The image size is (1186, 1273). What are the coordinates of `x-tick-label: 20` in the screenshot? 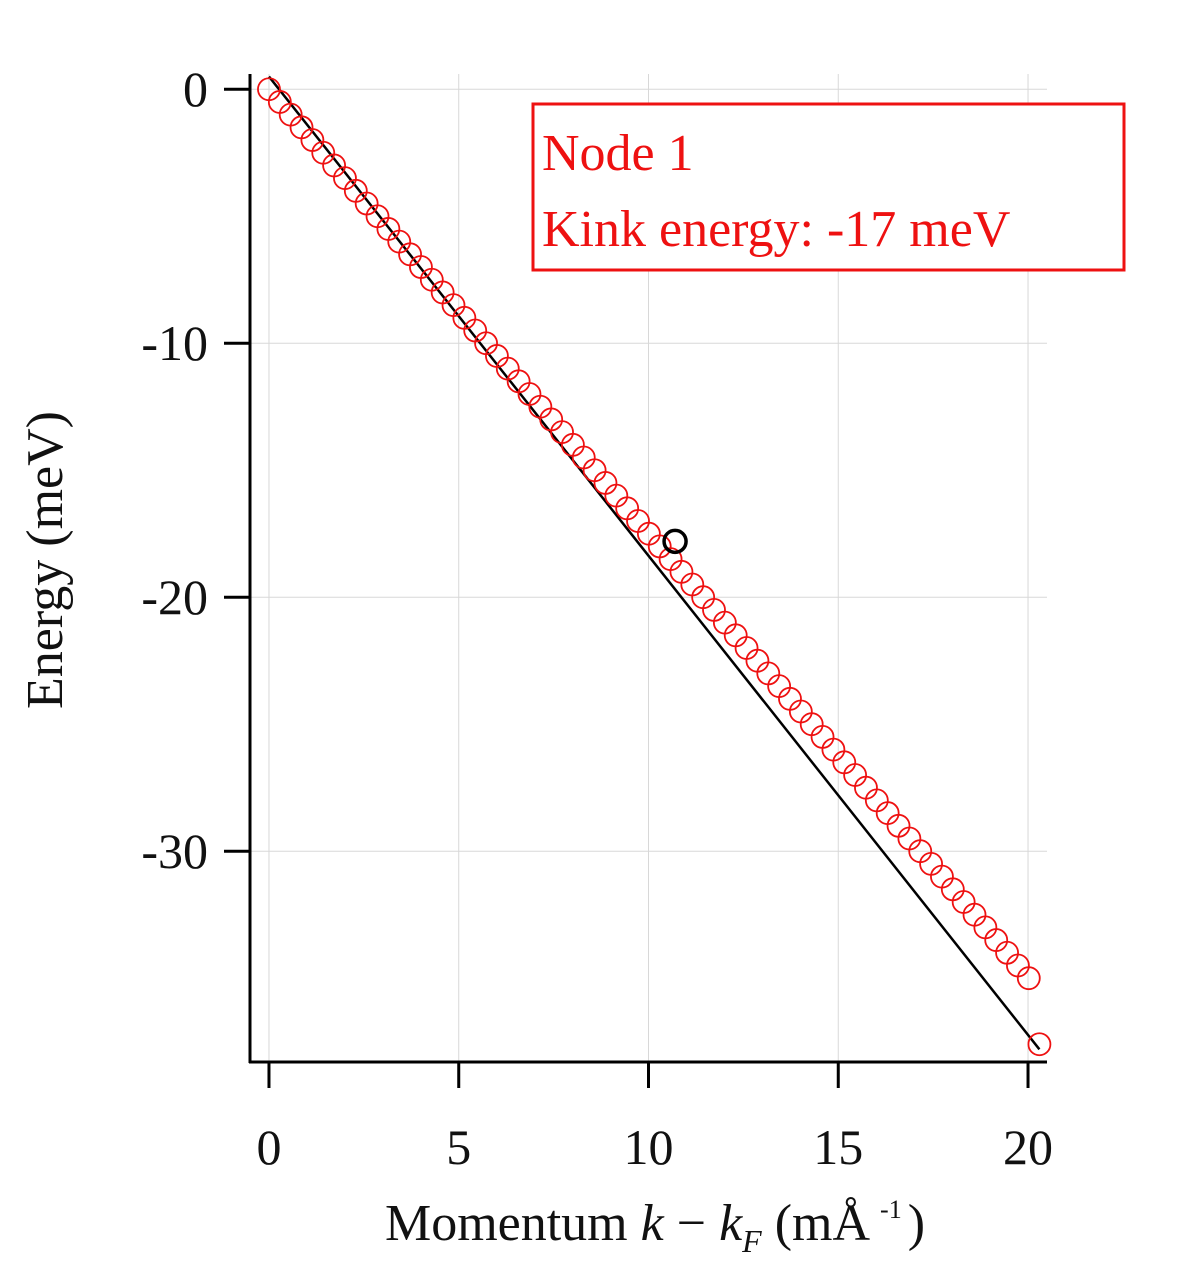 It's located at (1028, 1147).